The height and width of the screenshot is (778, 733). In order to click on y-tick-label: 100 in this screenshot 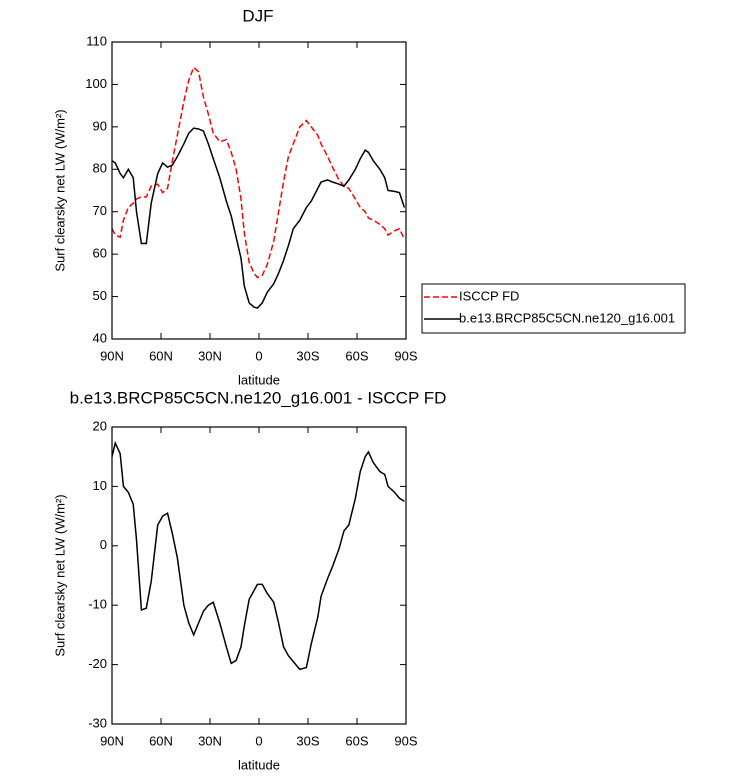, I will do `click(96, 83)`.